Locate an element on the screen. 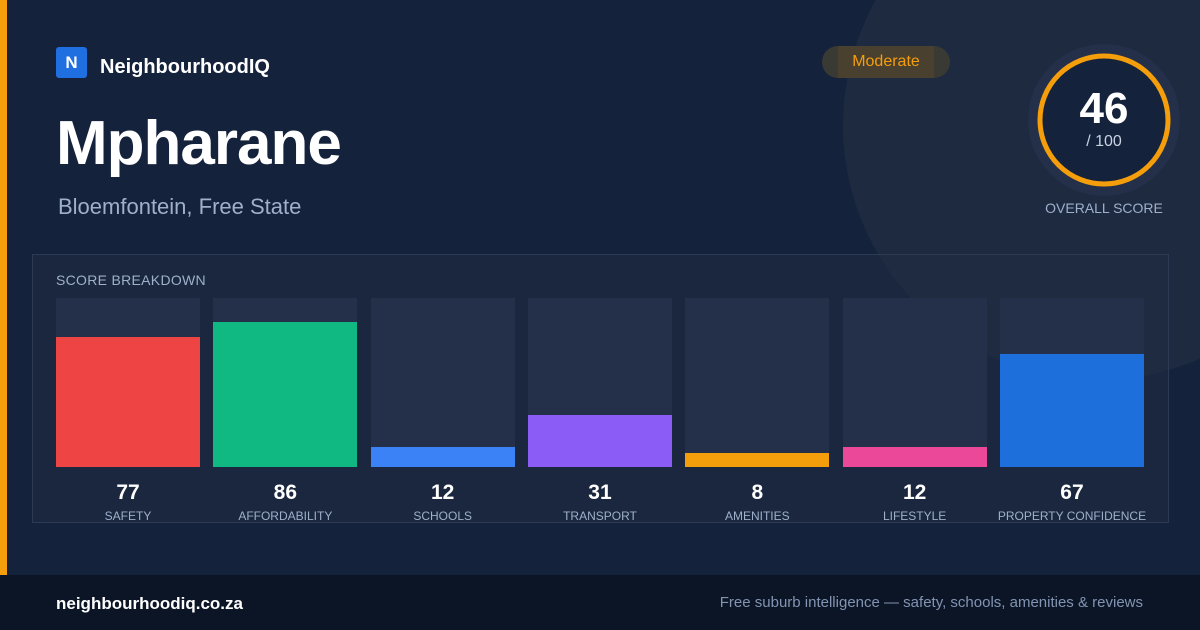  score-bar-affordability: 86 AFFORDABILITY is located at coordinates (285, 410).